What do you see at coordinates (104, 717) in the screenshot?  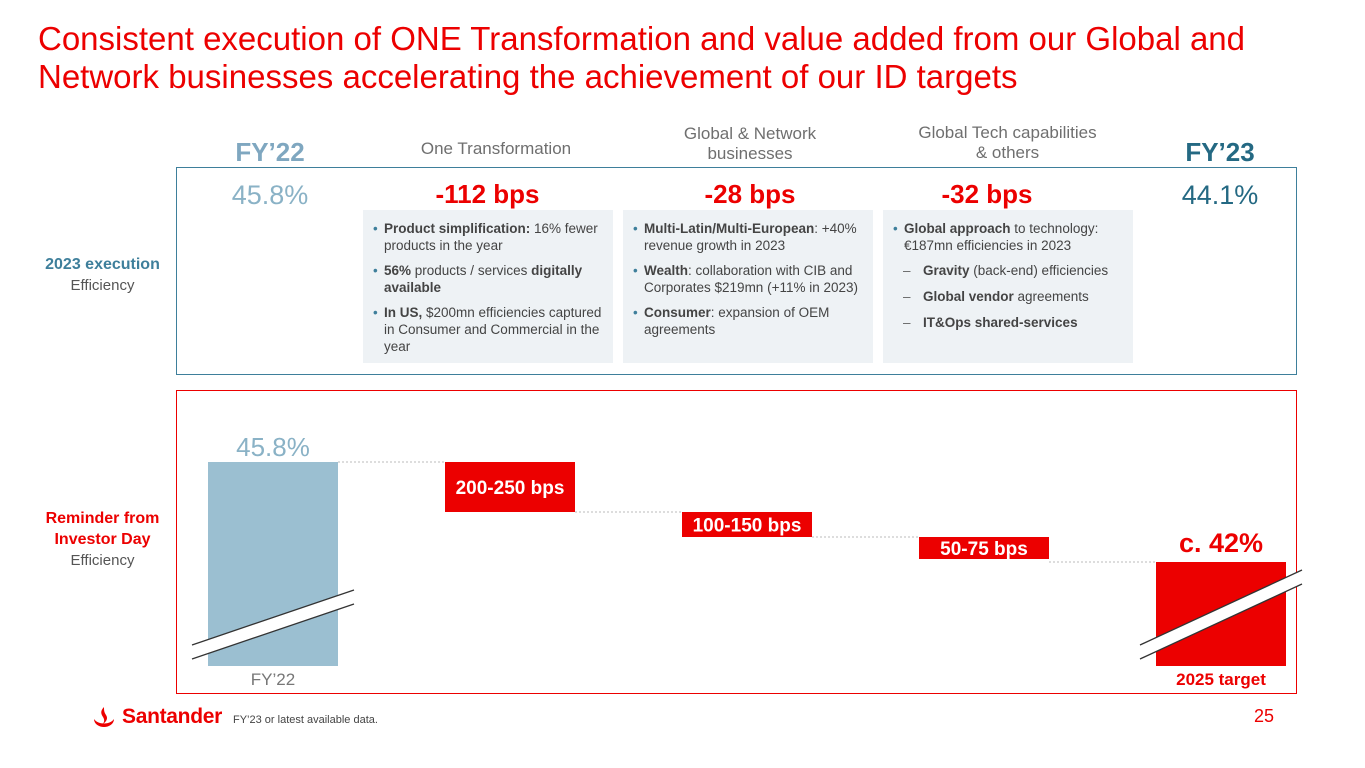 I see `flame-icon` at bounding box center [104, 717].